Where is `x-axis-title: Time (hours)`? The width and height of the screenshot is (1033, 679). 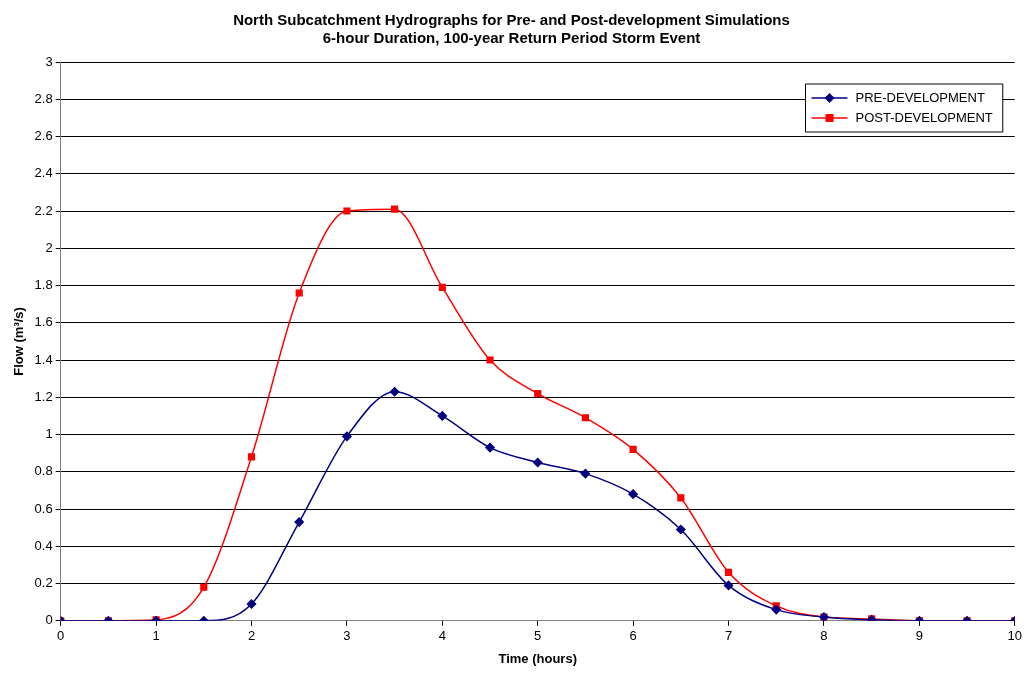
x-axis-title: Time (hours) is located at coordinates (537, 658).